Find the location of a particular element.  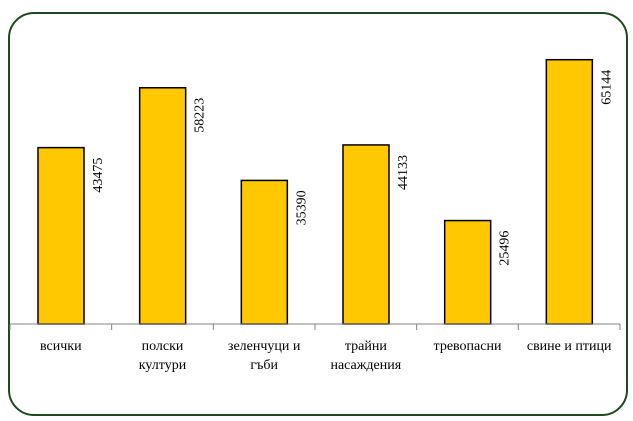

data-label-3: 44133 is located at coordinates (403, 172).